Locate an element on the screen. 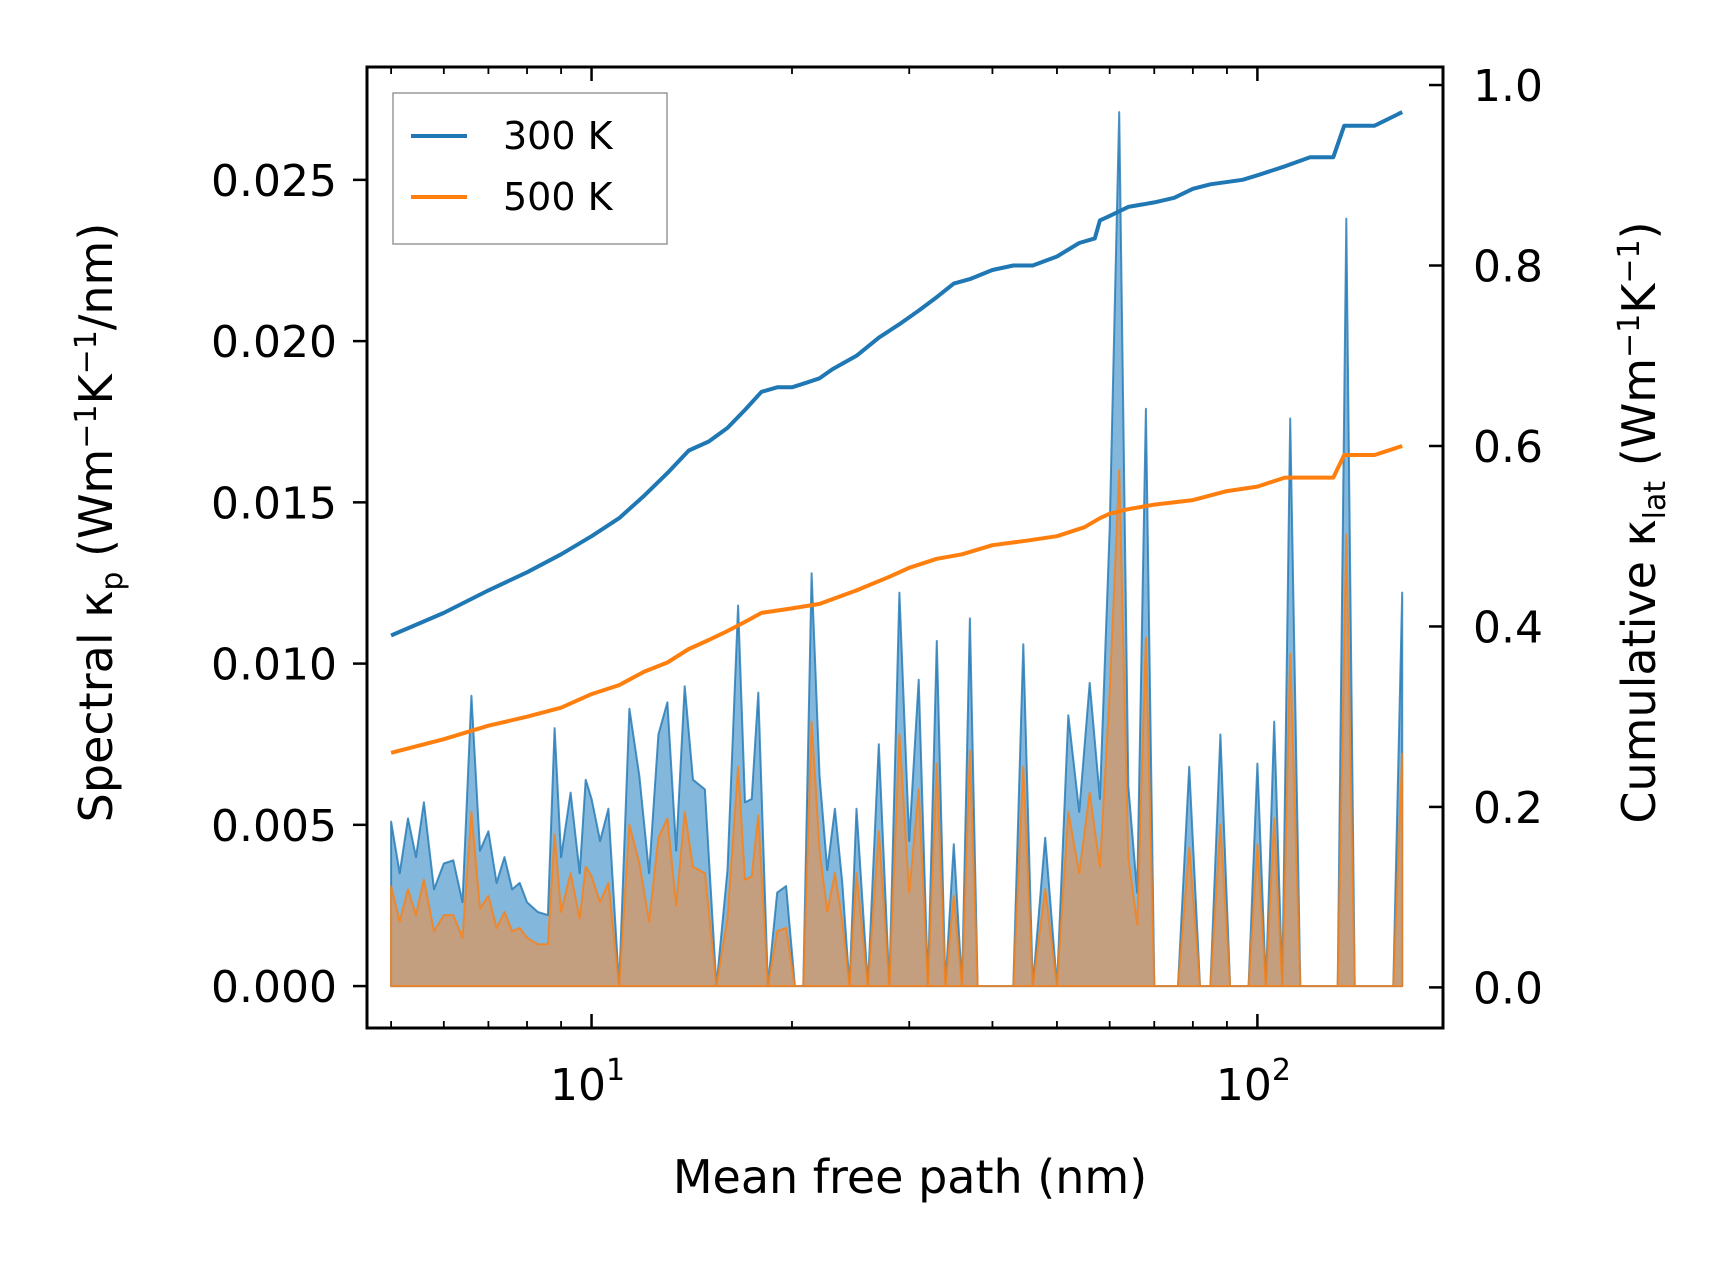 The image size is (1716, 1261). y-right-tick-label: 1.0 is located at coordinates (1508, 86).